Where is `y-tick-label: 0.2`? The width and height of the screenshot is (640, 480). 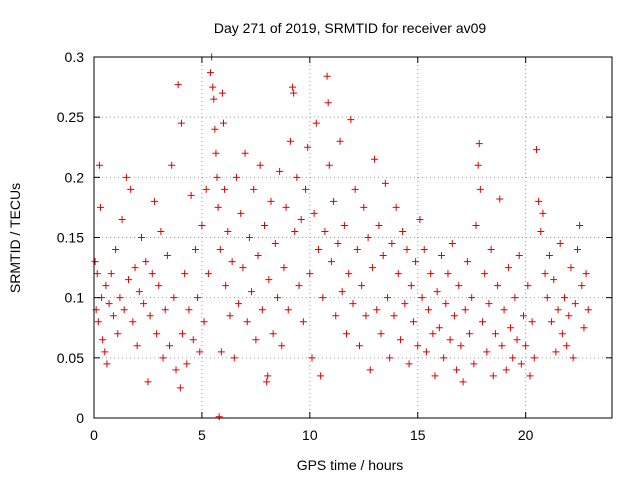
y-tick-label: 0.2 is located at coordinates (75, 177).